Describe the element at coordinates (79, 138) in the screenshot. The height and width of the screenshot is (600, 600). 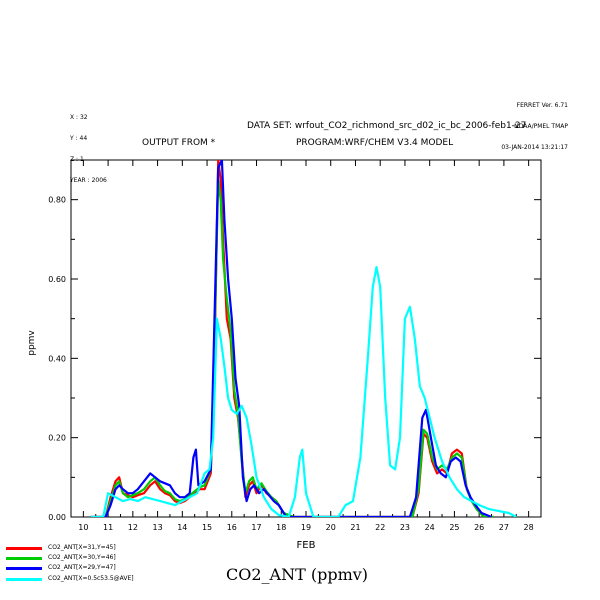
I see `location-y: Y : 44` at that location.